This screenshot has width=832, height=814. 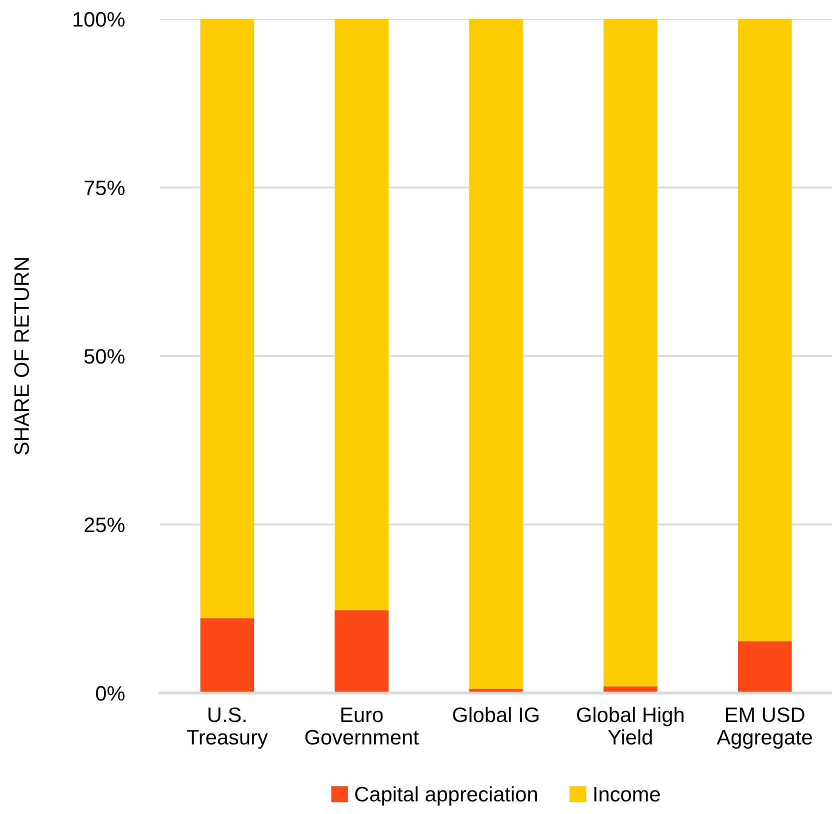 I want to click on y-tick-label: 50%, so click(x=104, y=356).